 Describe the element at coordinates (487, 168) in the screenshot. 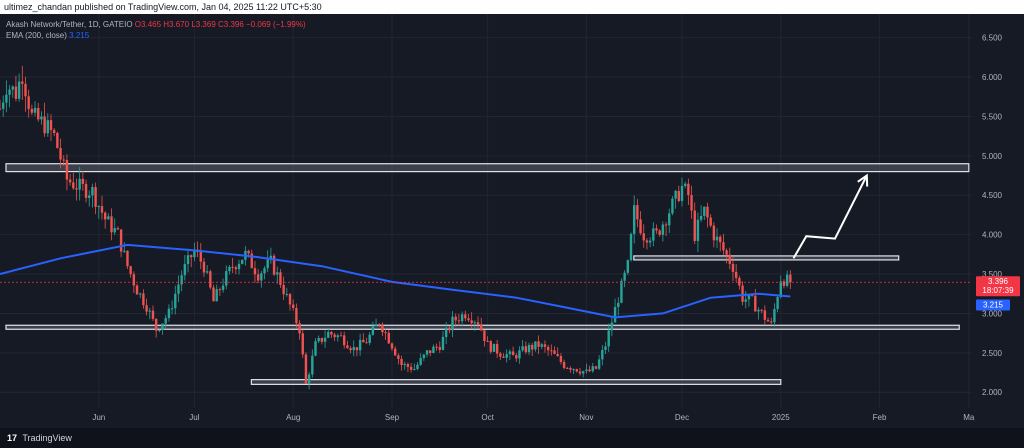

I see `zone-rect` at that location.